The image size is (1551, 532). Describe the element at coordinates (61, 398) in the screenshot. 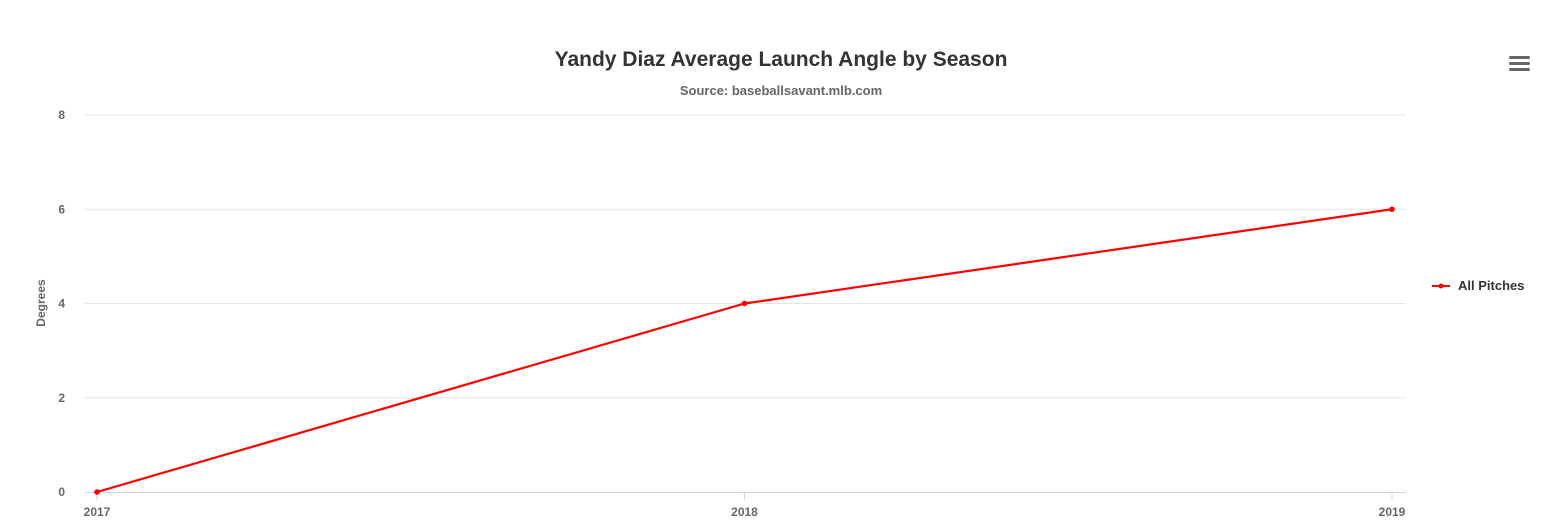

I see `y-tick-label: 2` at that location.